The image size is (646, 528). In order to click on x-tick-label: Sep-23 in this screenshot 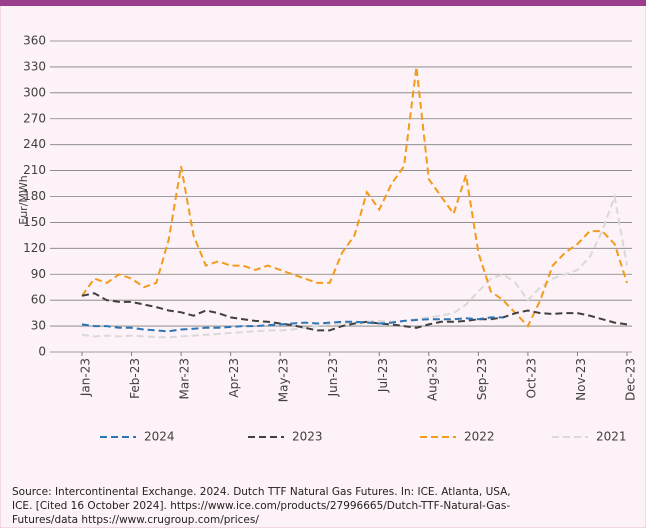, I will do `click(482, 379)`.